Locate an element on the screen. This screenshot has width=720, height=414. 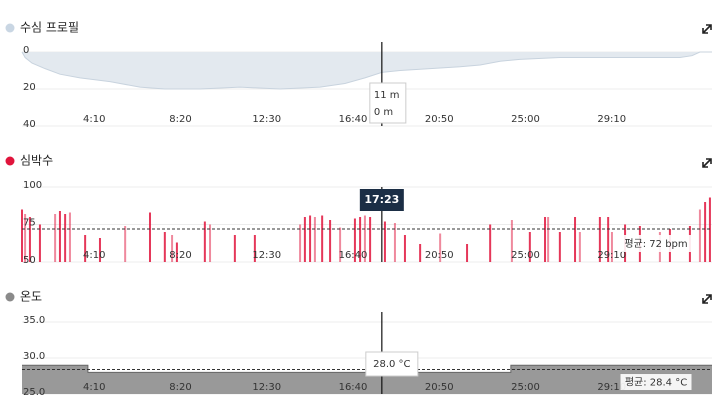
y-tick-label: 30.0 is located at coordinates (34, 356).